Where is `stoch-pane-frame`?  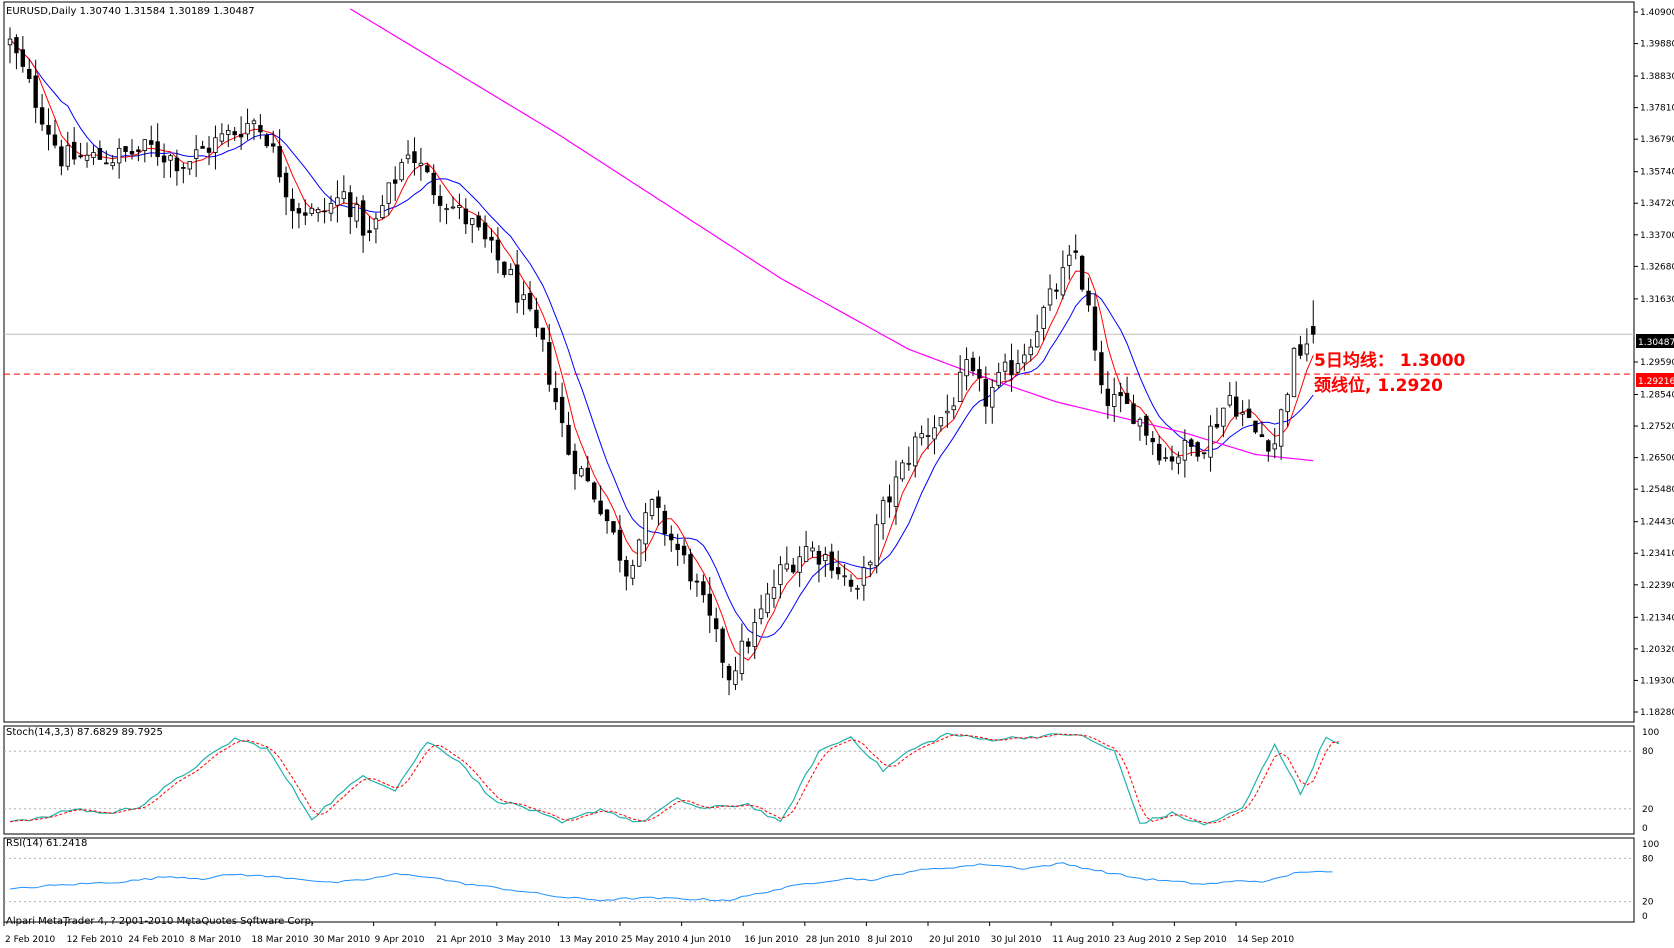 stoch-pane-frame is located at coordinates (819, 780).